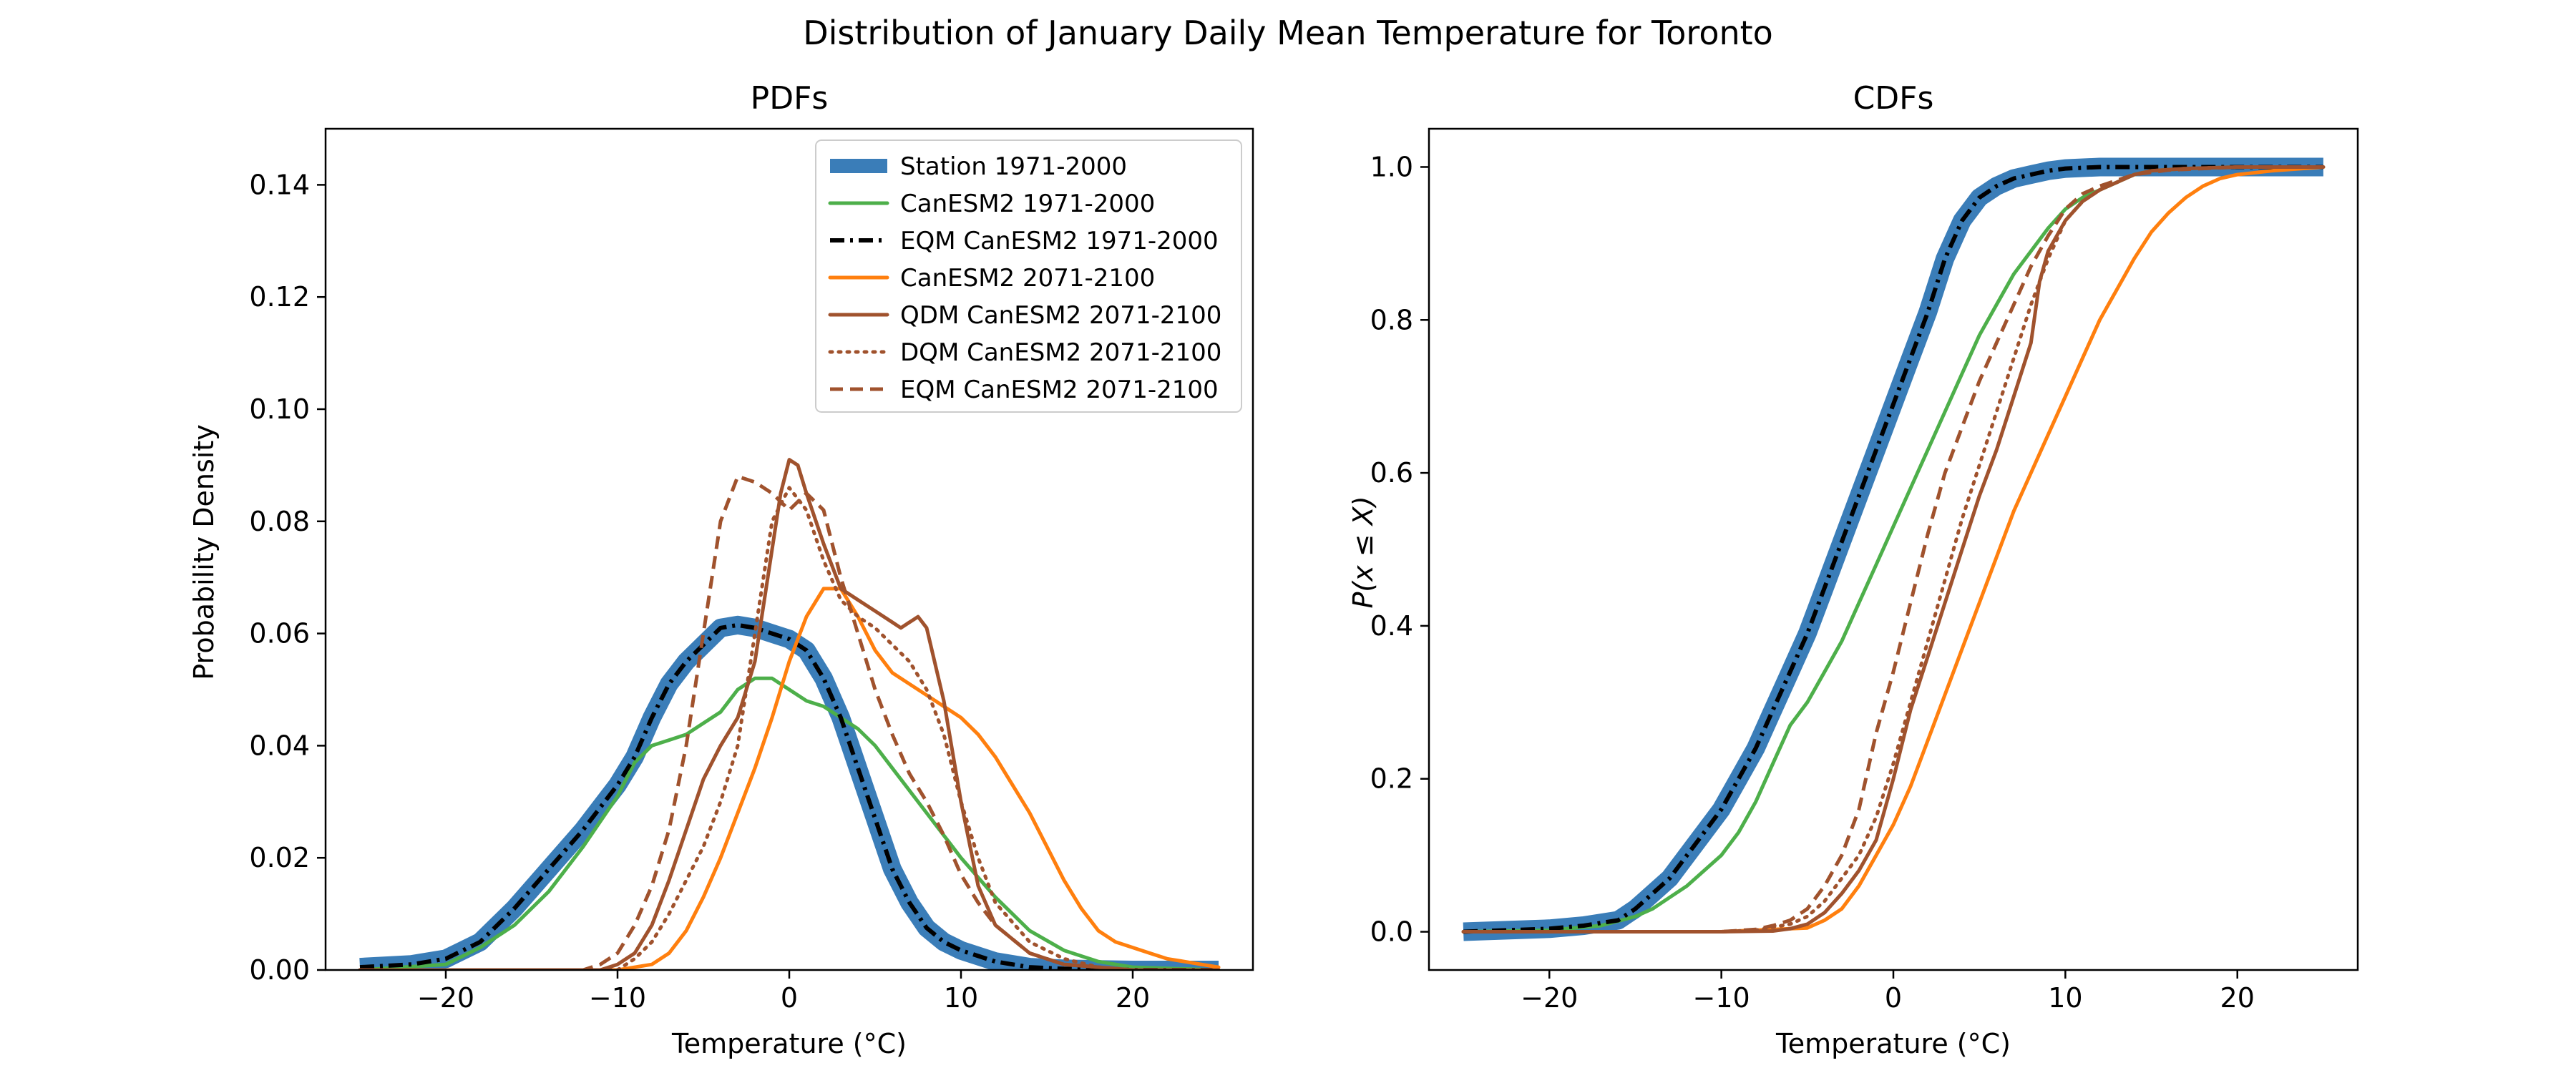 This screenshot has height=1073, width=2576. I want to click on legend-item-station-1971-2000: Station 1971-2000, so click(978, 166).